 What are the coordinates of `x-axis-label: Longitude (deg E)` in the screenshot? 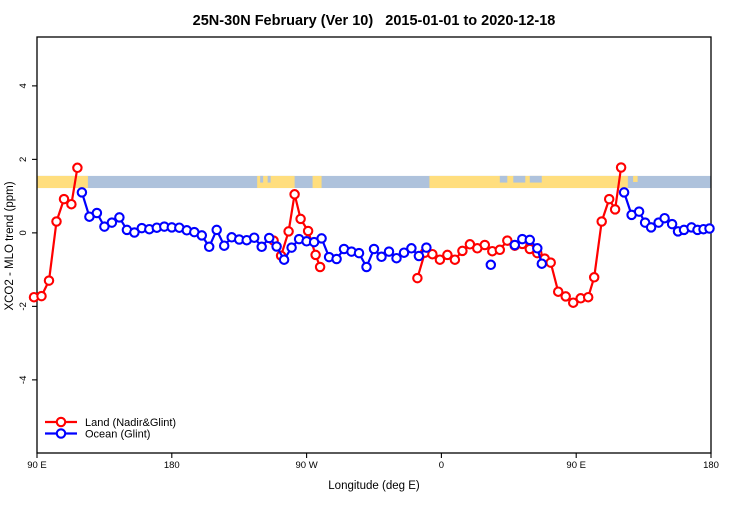 It's located at (374, 486).